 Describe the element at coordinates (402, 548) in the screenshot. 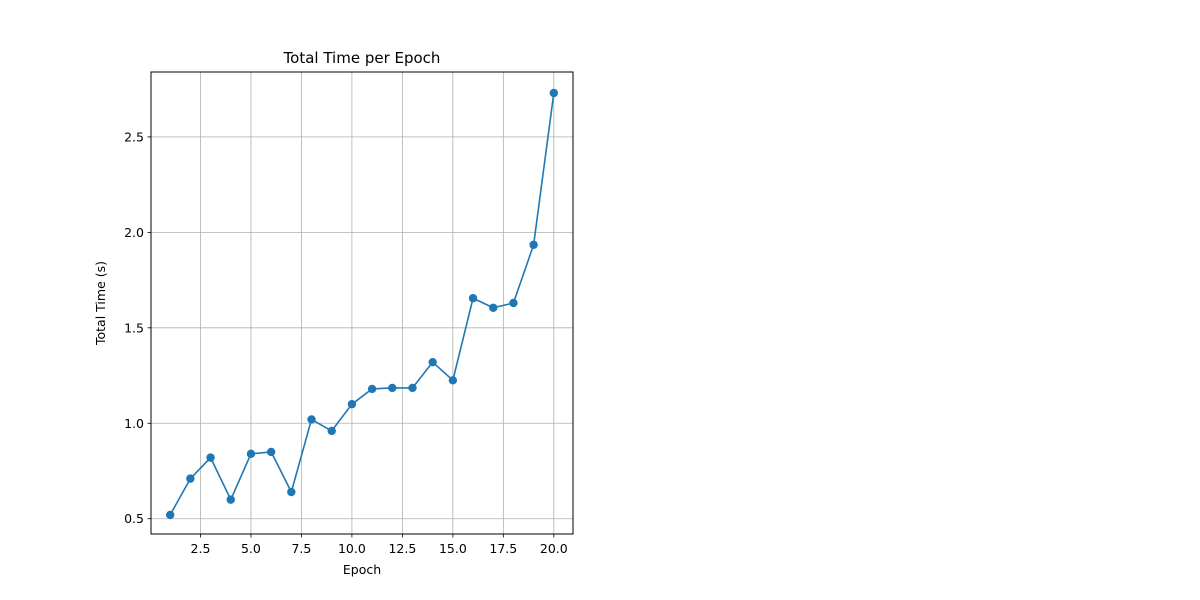

I see `x-tick-label: 12.5` at that location.